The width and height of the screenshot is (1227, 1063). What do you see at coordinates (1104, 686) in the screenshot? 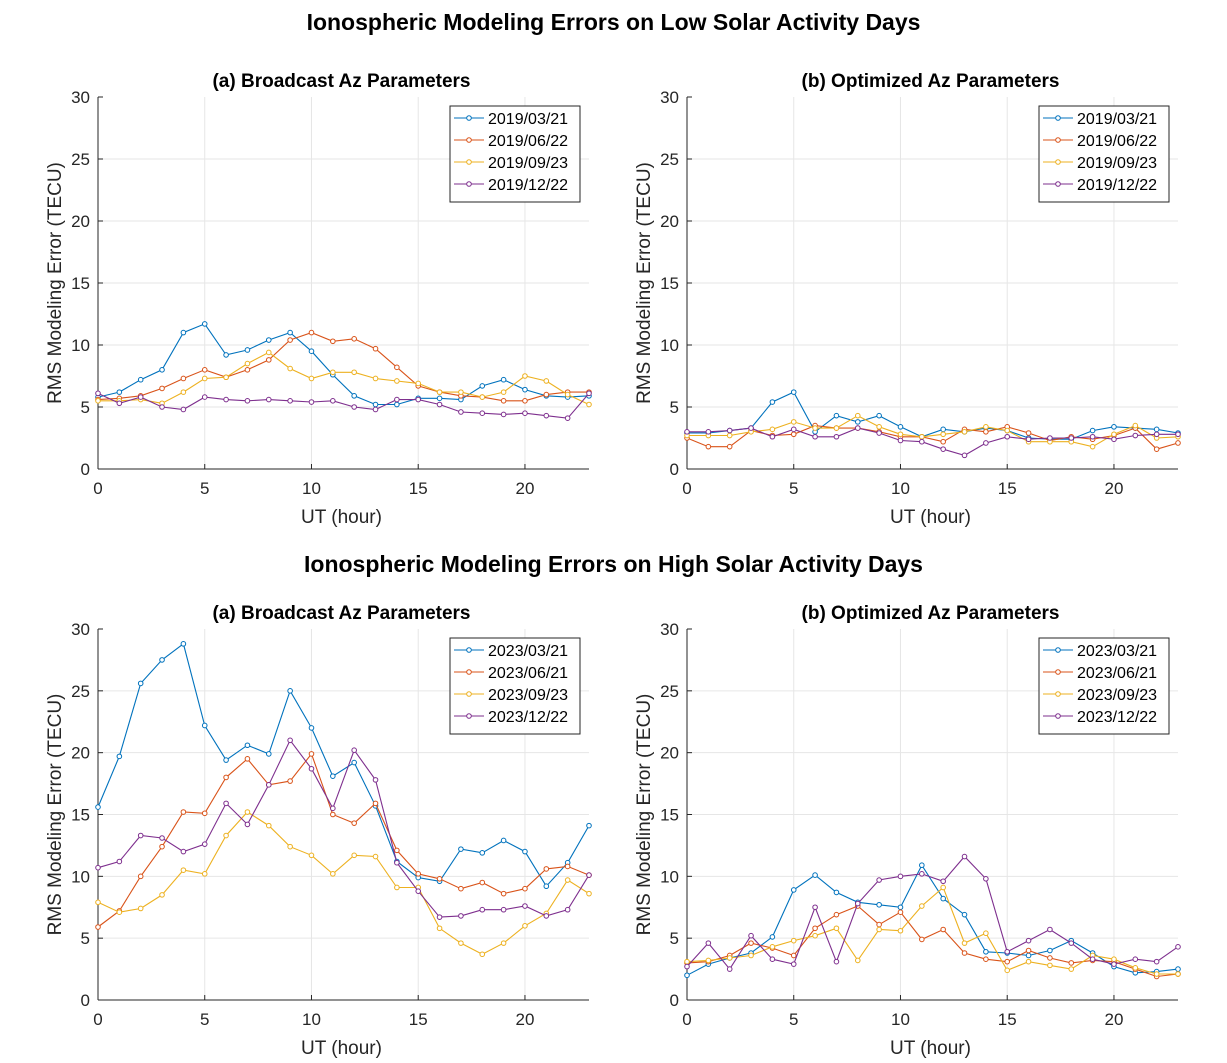
I see `legend: 2023/03/21 2023/06/21 2023/09/23 2023/12/22` at bounding box center [1104, 686].